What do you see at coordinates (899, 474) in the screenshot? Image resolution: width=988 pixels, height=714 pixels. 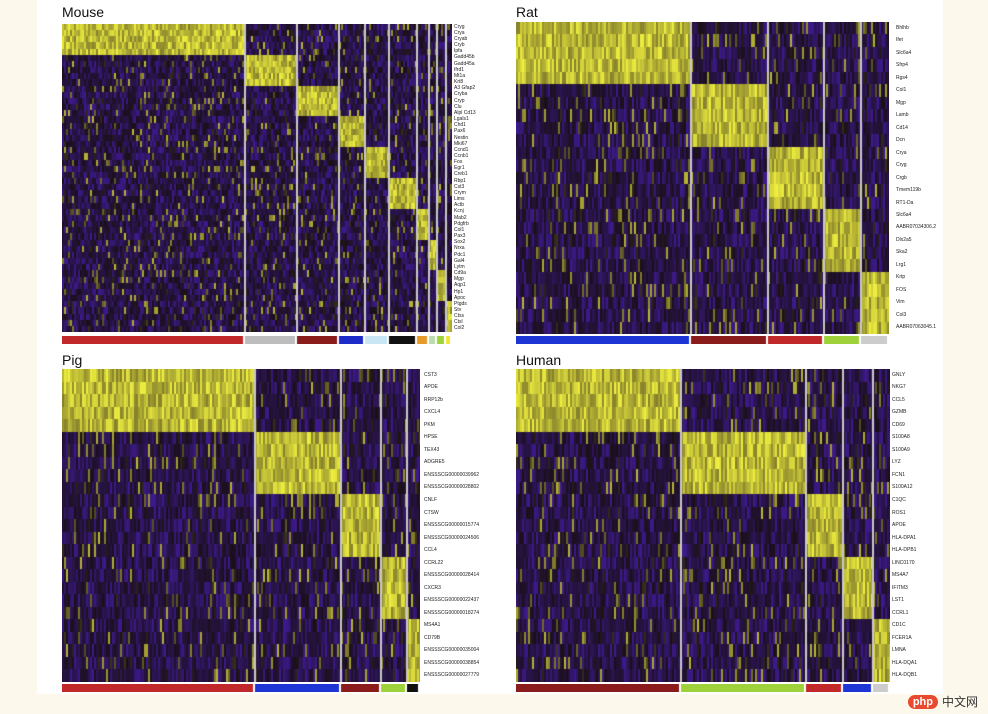 I see `gene-label: FCN1` at bounding box center [899, 474].